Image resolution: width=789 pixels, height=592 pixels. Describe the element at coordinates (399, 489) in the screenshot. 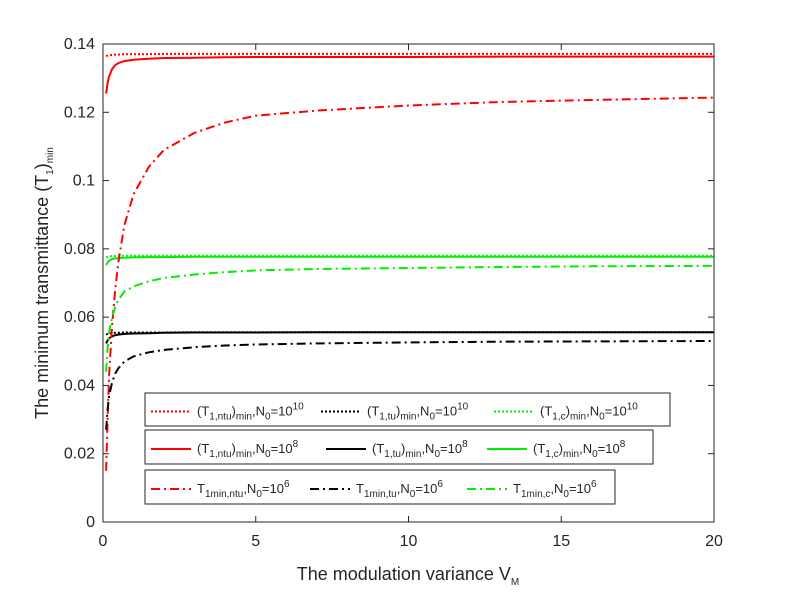

I see `legend-entry-label: T1min,tu,N0=106` at that location.